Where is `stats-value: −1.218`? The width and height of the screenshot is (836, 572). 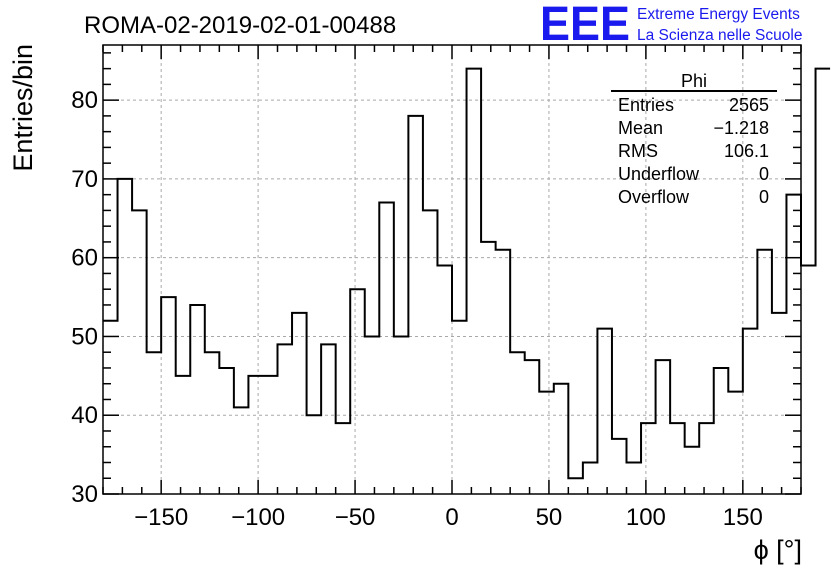 stats-value: −1.218 is located at coordinates (741, 128).